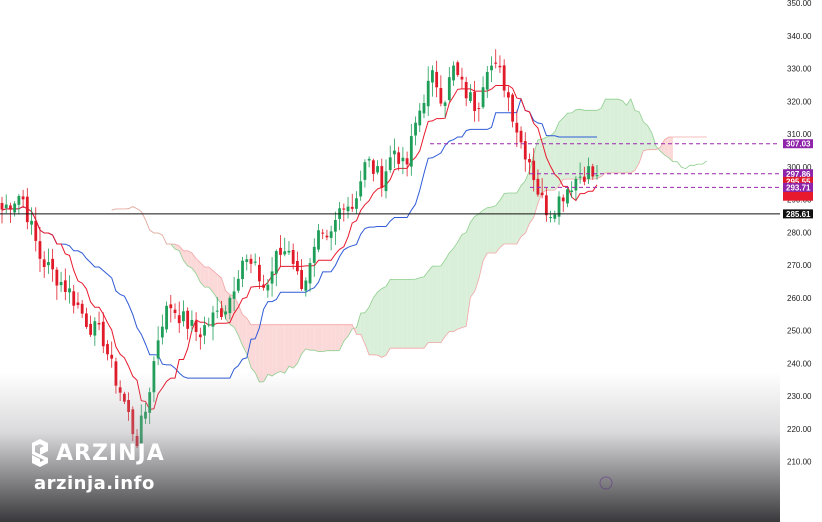  What do you see at coordinates (94, 483) in the screenshot?
I see `brand-site: arzinja.info` at bounding box center [94, 483].